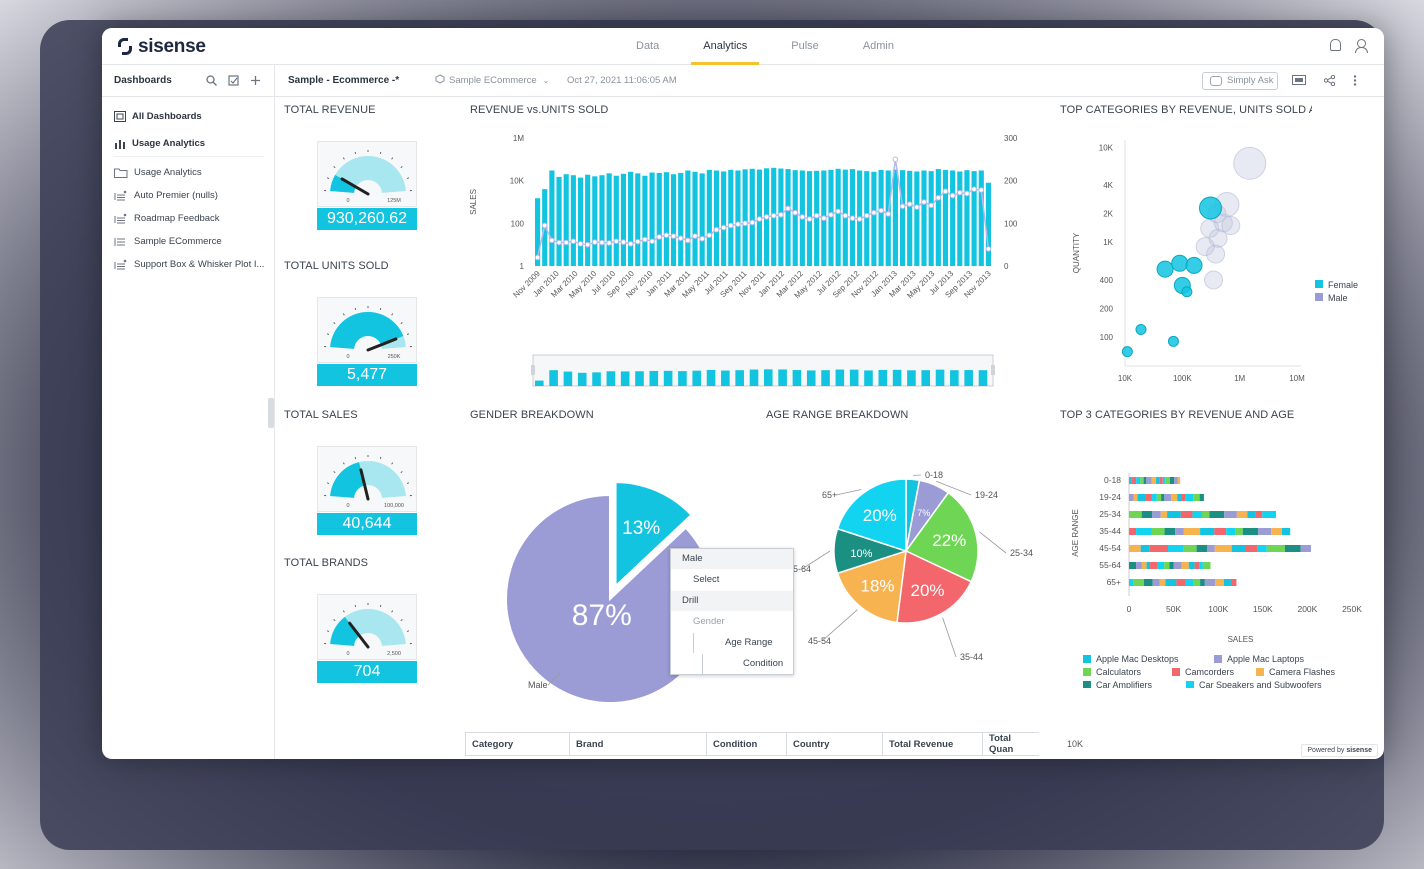 The height and width of the screenshot is (869, 1424). What do you see at coordinates (492, 81) in the screenshot?
I see `datasource-selector: Sample ECommerce ⌄` at bounding box center [492, 81].